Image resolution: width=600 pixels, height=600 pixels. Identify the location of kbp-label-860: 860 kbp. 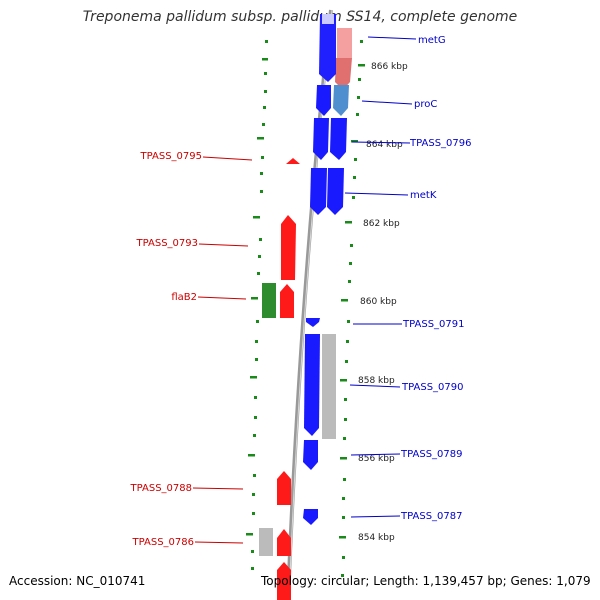
(378, 302).